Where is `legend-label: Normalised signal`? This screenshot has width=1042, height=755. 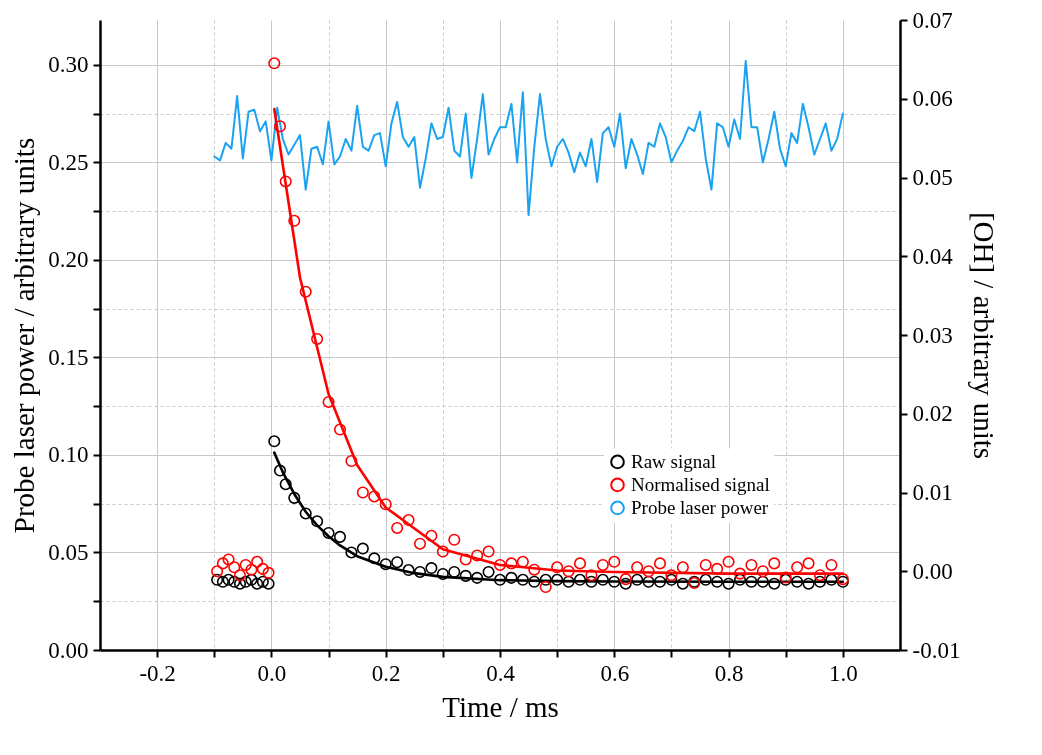 legend-label: Normalised signal is located at coordinates (700, 484).